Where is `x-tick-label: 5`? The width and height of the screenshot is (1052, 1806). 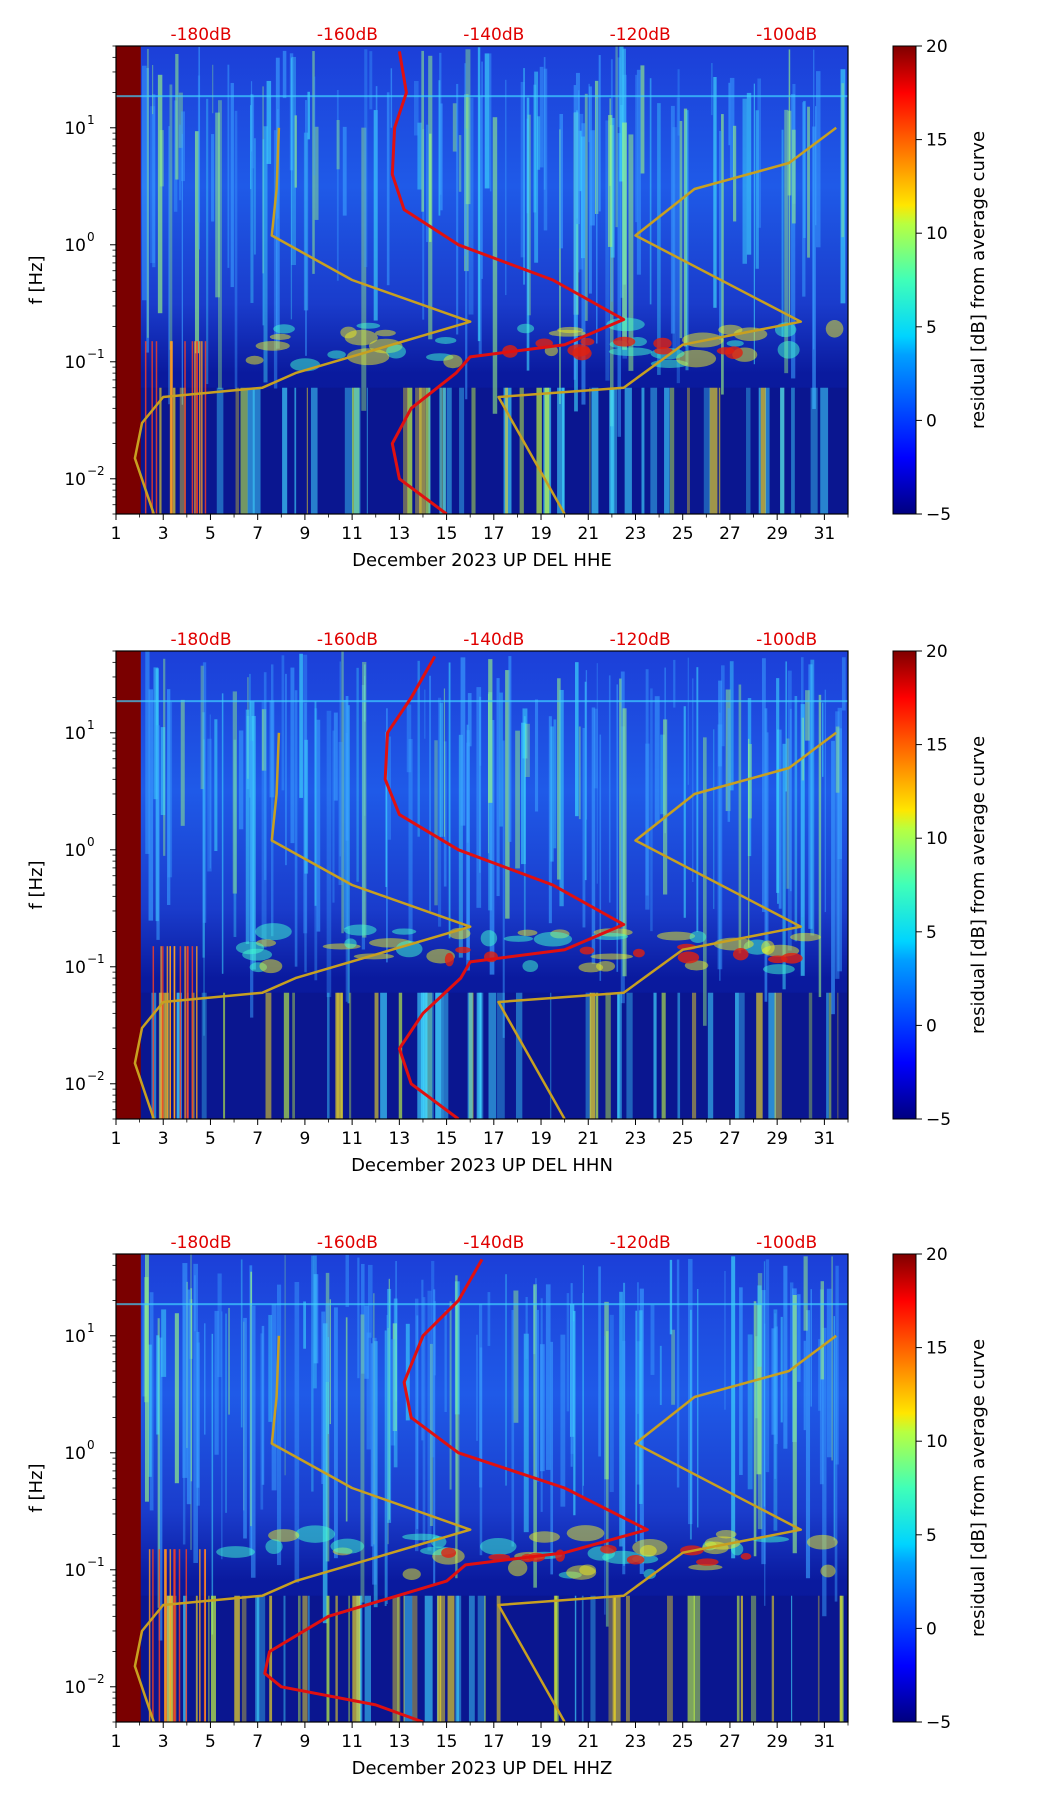
x-tick-label: 5 is located at coordinates (210, 1742).